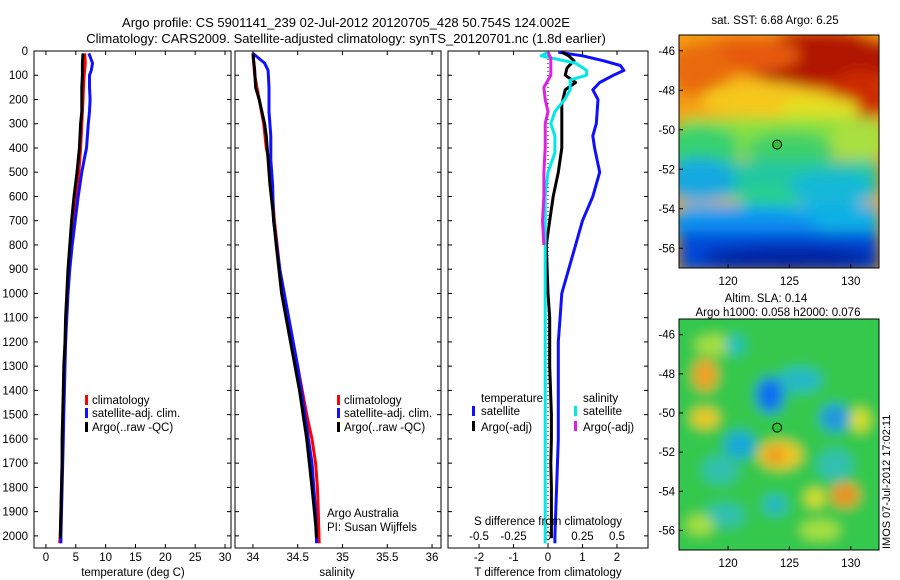 The image size is (900, 580). Describe the element at coordinates (342, 558) in the screenshot. I see `x-tick-label: 35` at that location.